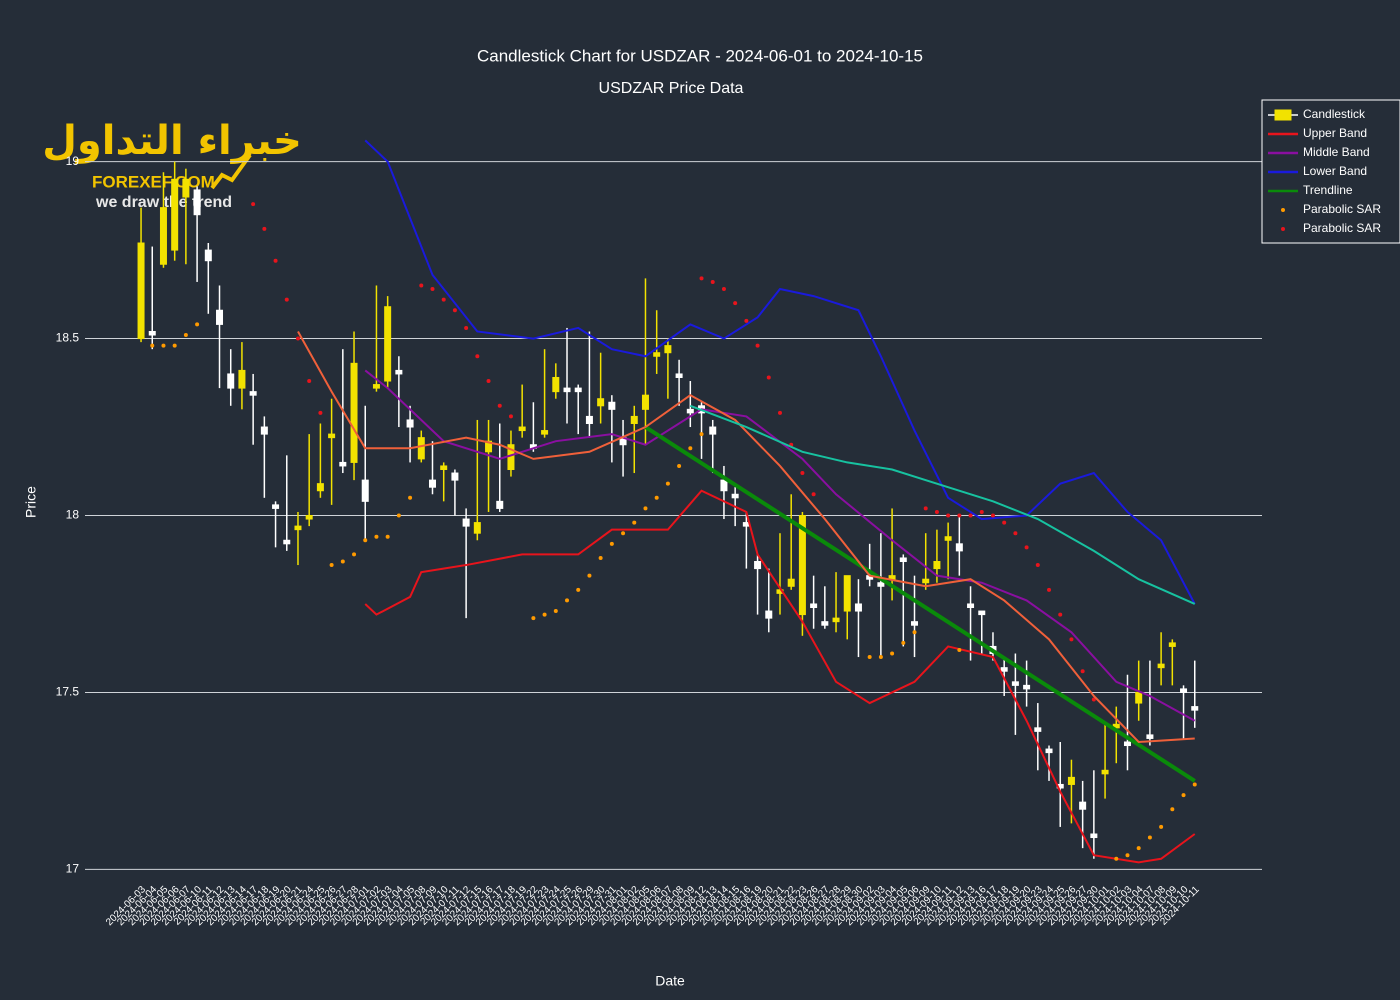 This screenshot has height=1000, width=1400. Describe the element at coordinates (73, 515) in the screenshot. I see `y-tick-label: 18` at that location.